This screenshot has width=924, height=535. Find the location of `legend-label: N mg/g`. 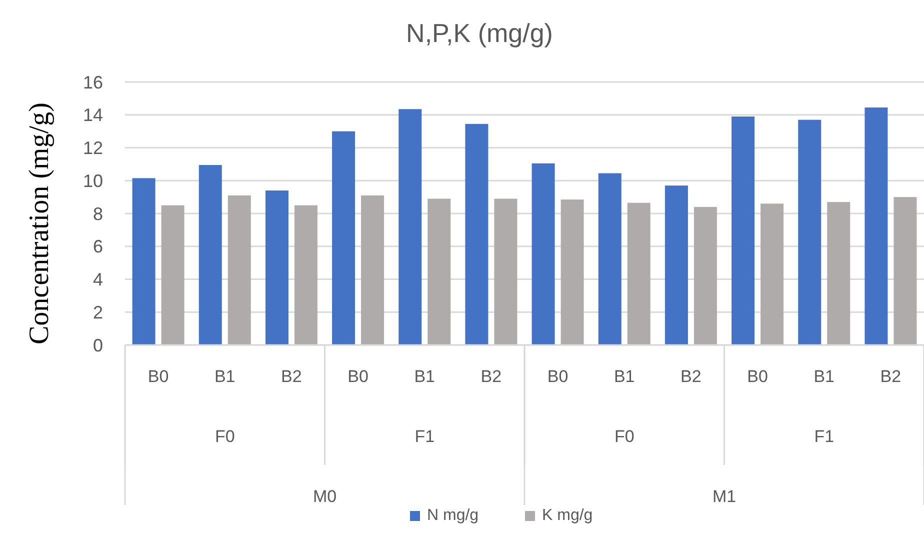

legend-label: N mg/g is located at coordinates (453, 515).